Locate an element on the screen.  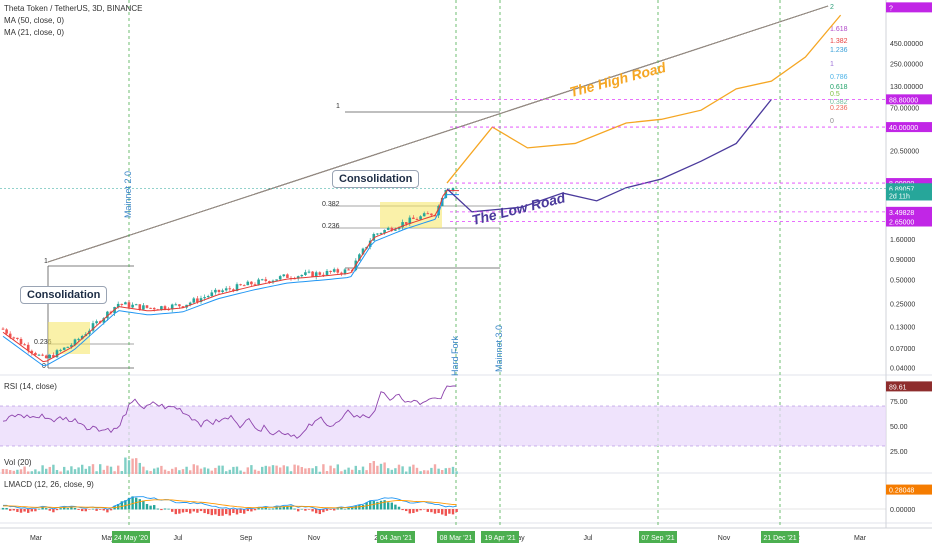
rsi-axis-tick: 75.00 is located at coordinates (899, 402).